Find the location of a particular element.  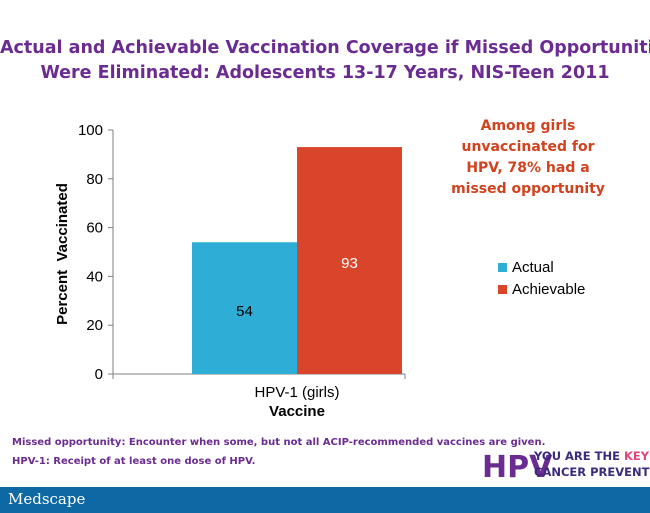

legend-label-achievable: Achievable is located at coordinates (549, 289).